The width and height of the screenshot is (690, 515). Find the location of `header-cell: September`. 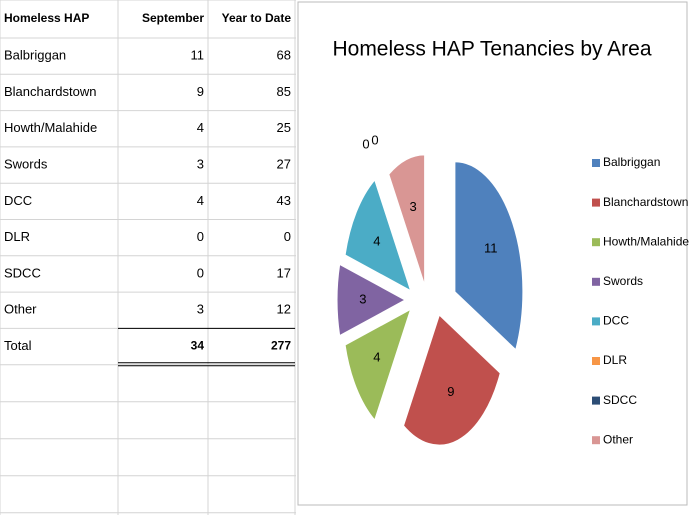

header-cell: September is located at coordinates (173, 18).